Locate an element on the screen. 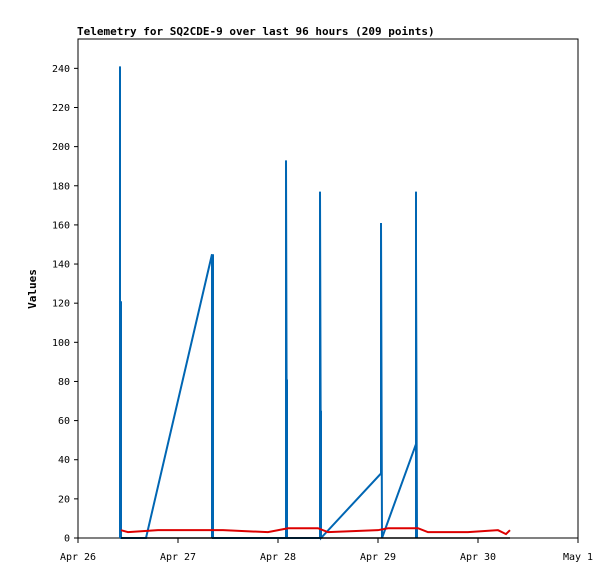 This screenshot has width=615, height=579. y-axis-label: Values is located at coordinates (32, 289).